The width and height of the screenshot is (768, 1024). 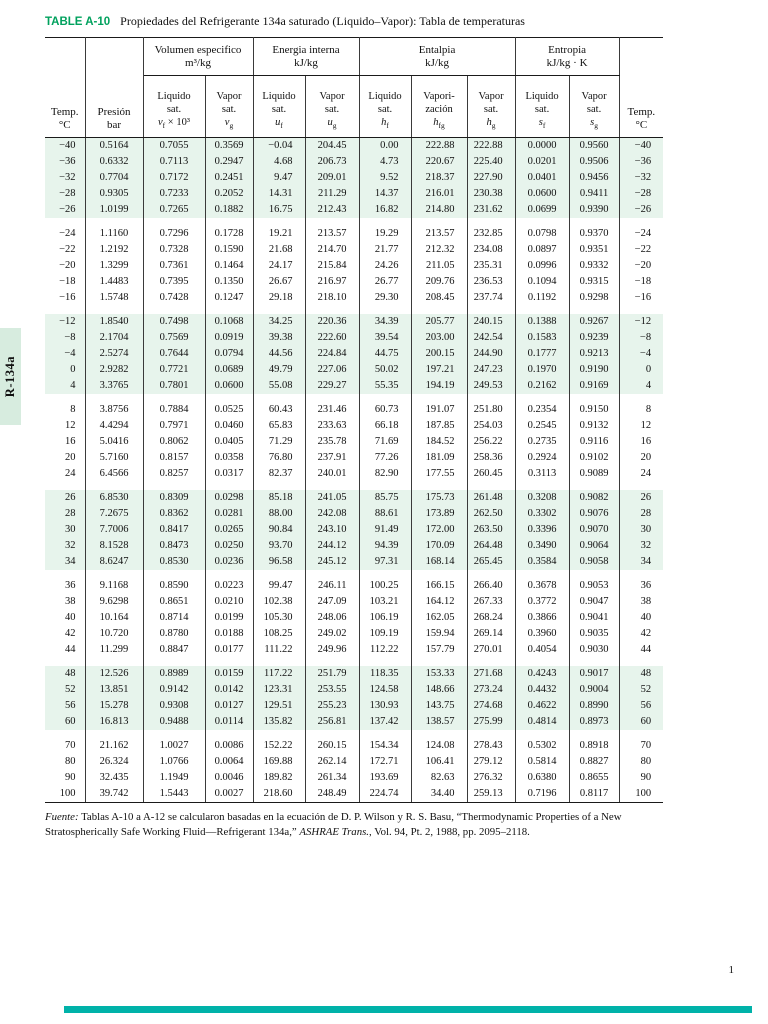 What do you see at coordinates (385, 706) in the screenshot?
I see `table-cell: 130.93` at bounding box center [385, 706].